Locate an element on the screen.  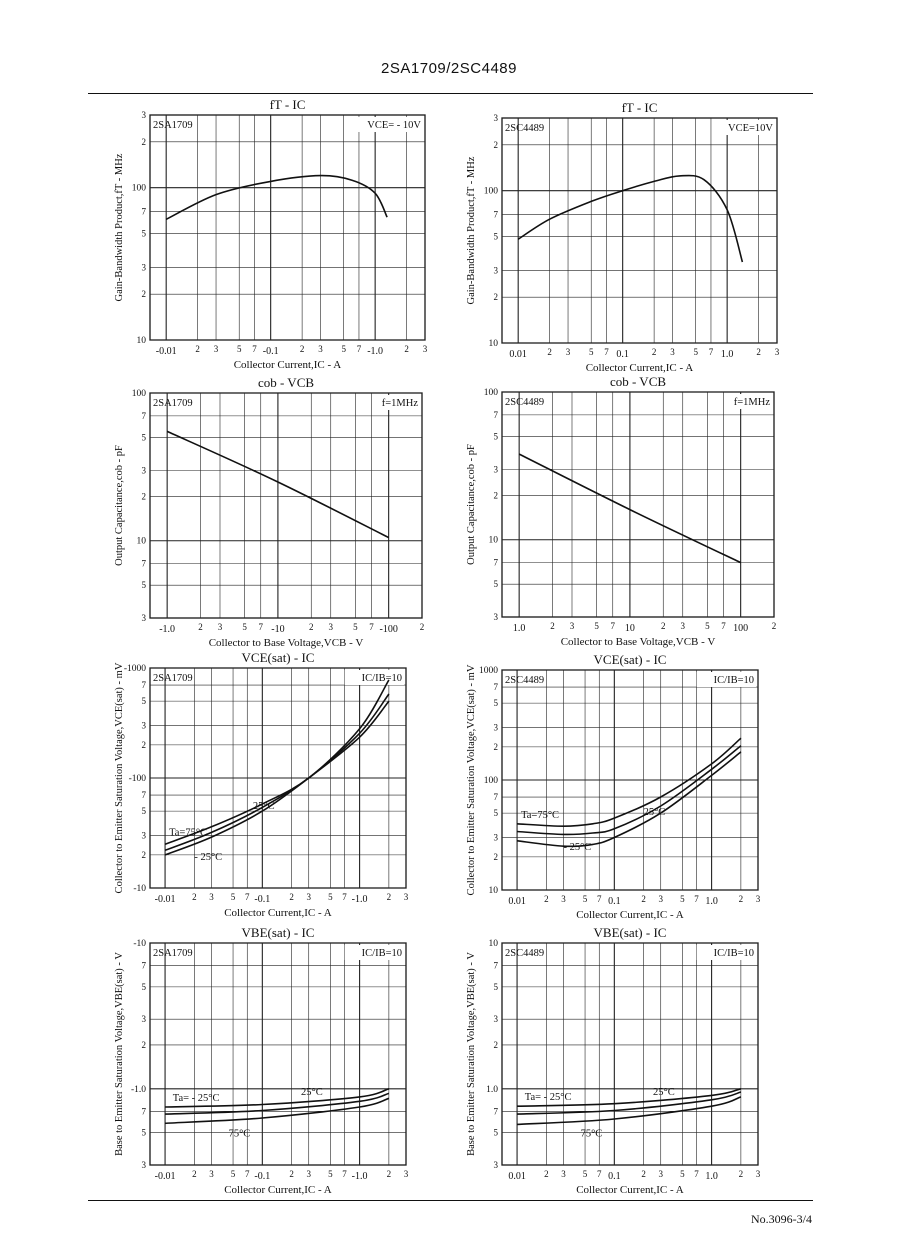
x-tick-label: 0.01 is located at coordinates (517, 901).